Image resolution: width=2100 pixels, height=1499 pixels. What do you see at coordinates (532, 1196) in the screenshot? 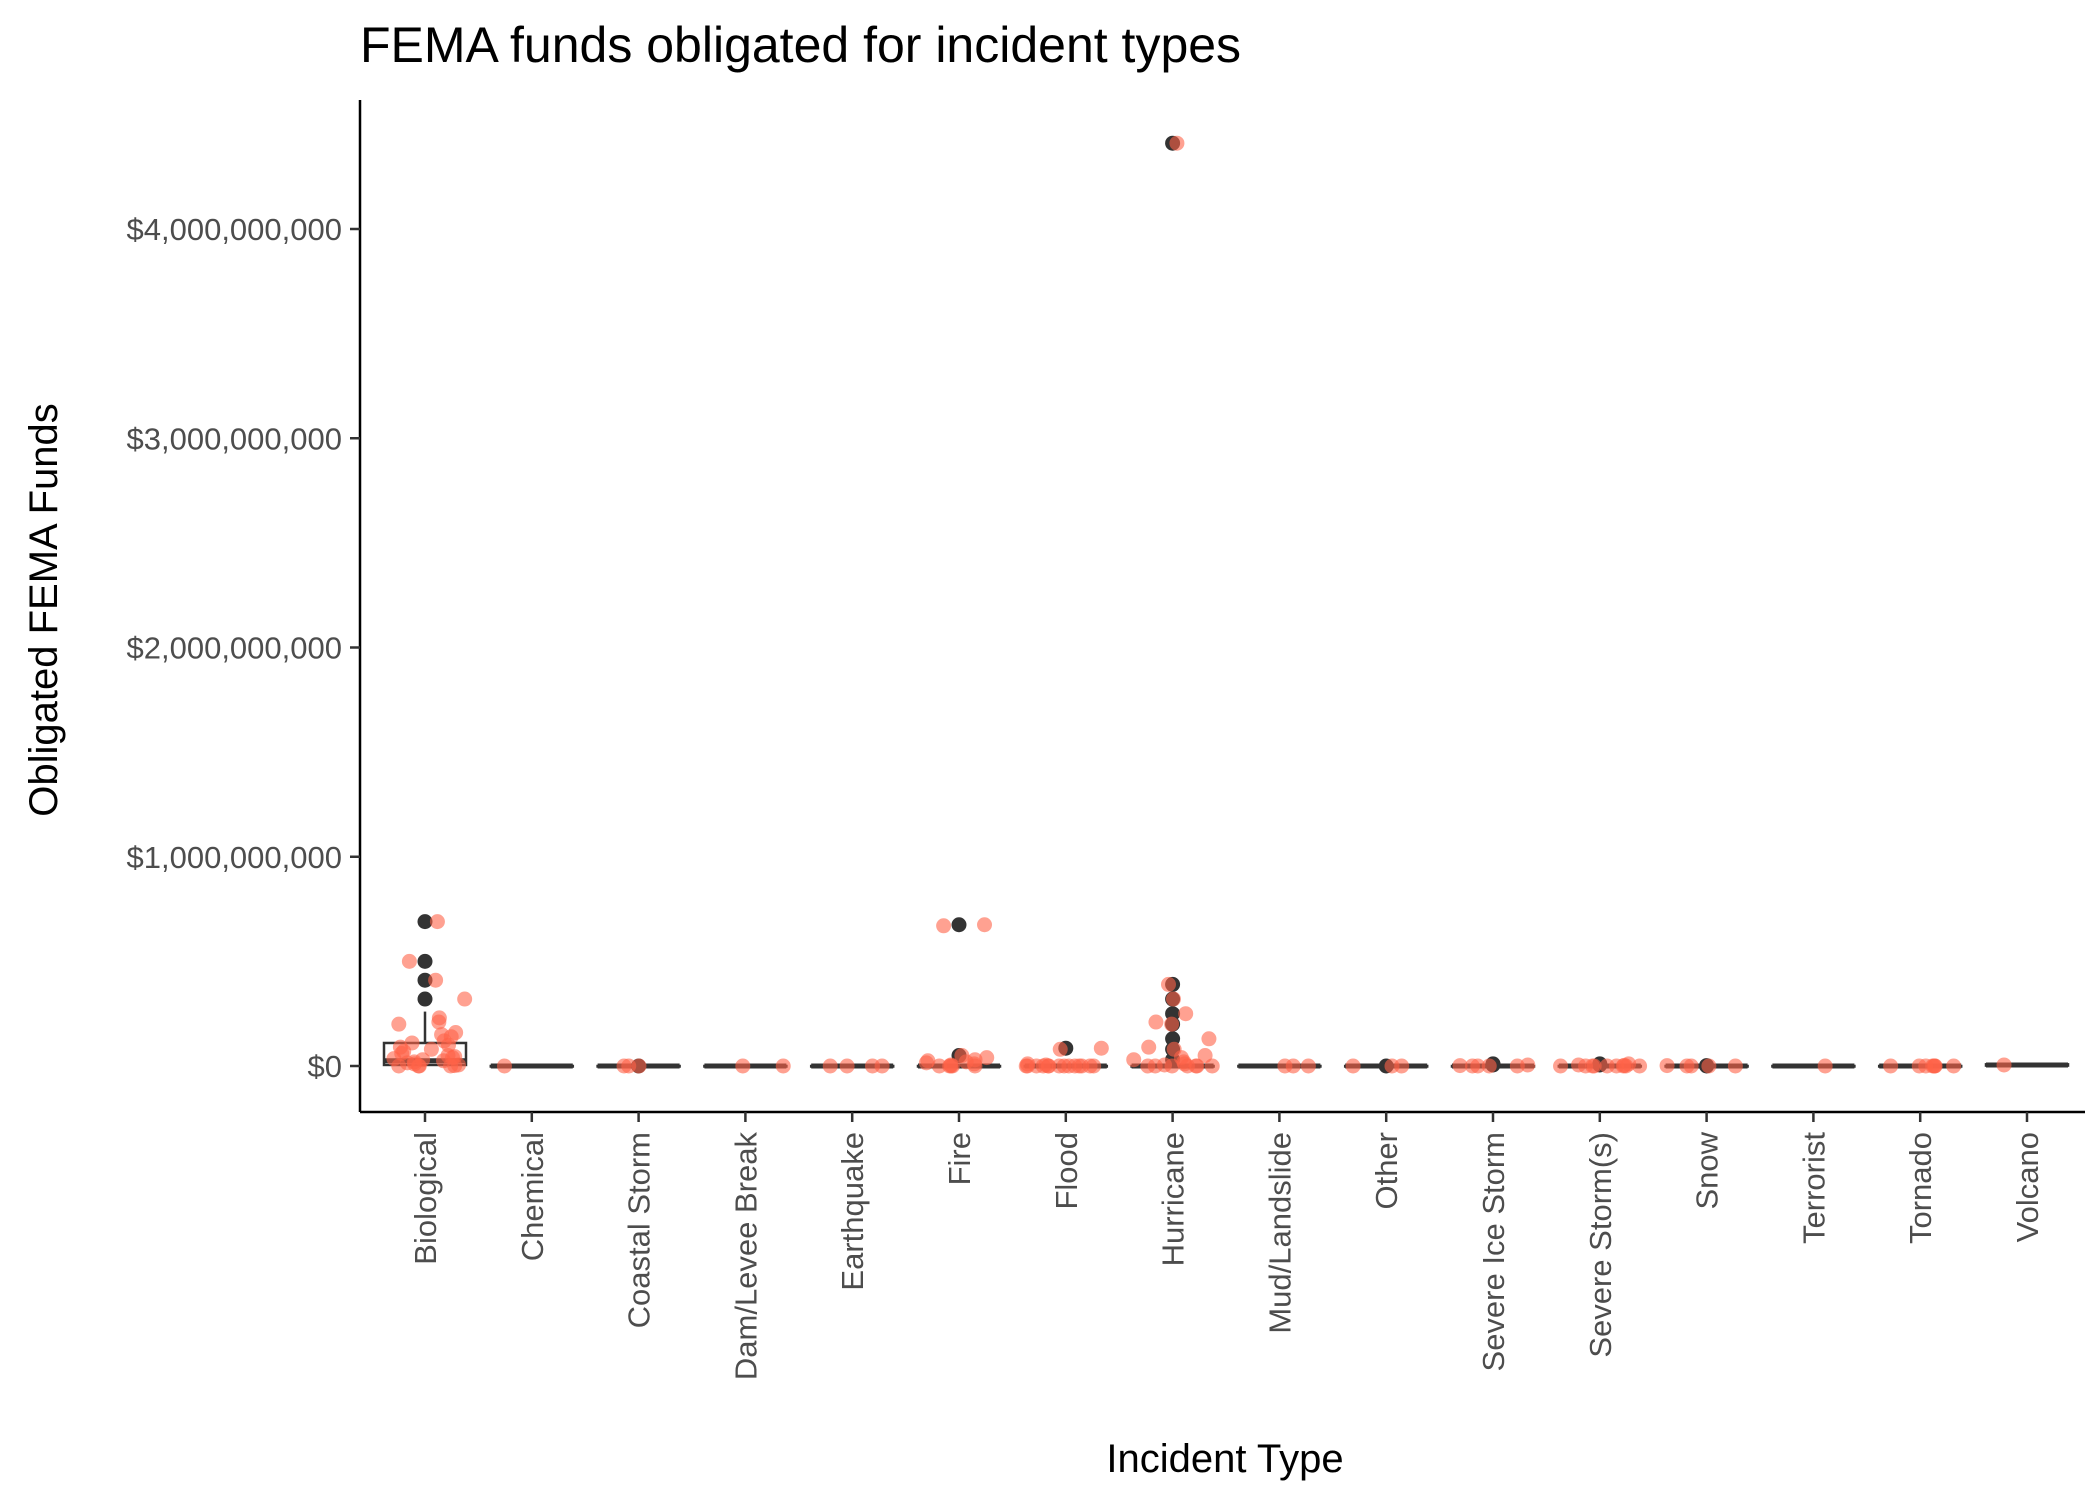
I see `x-tick-label: Chemical` at bounding box center [532, 1196].